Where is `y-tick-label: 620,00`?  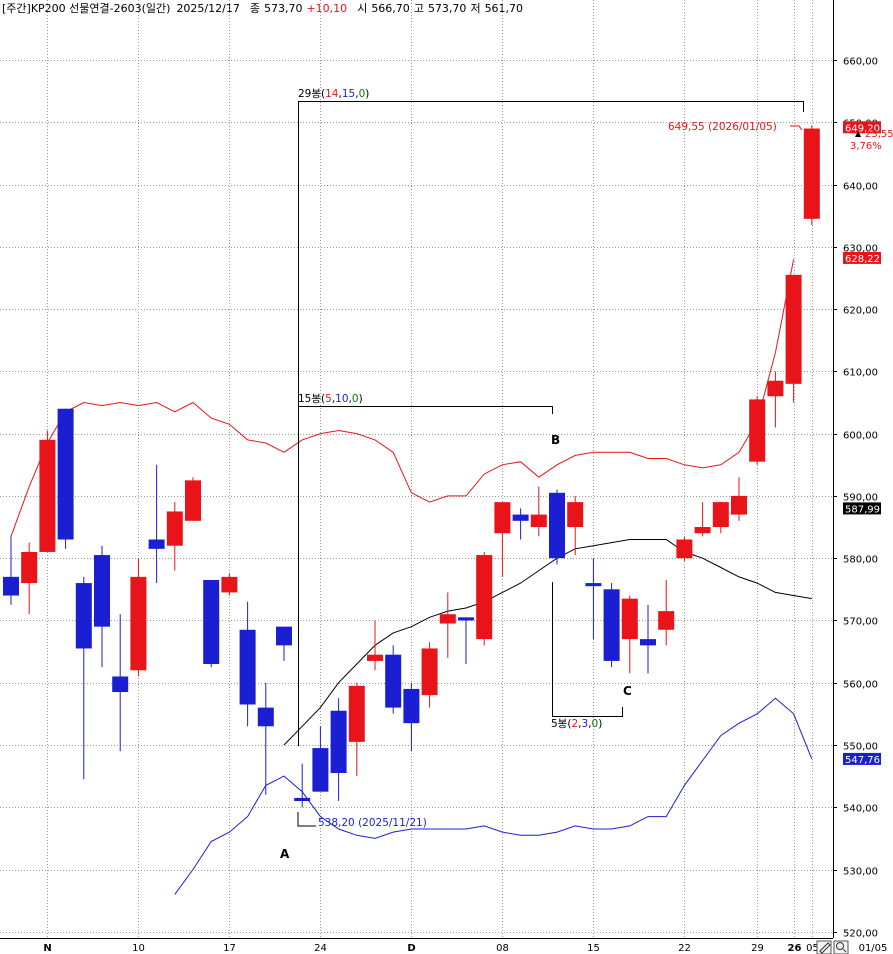
y-tick-label: 620,00 is located at coordinates (860, 311).